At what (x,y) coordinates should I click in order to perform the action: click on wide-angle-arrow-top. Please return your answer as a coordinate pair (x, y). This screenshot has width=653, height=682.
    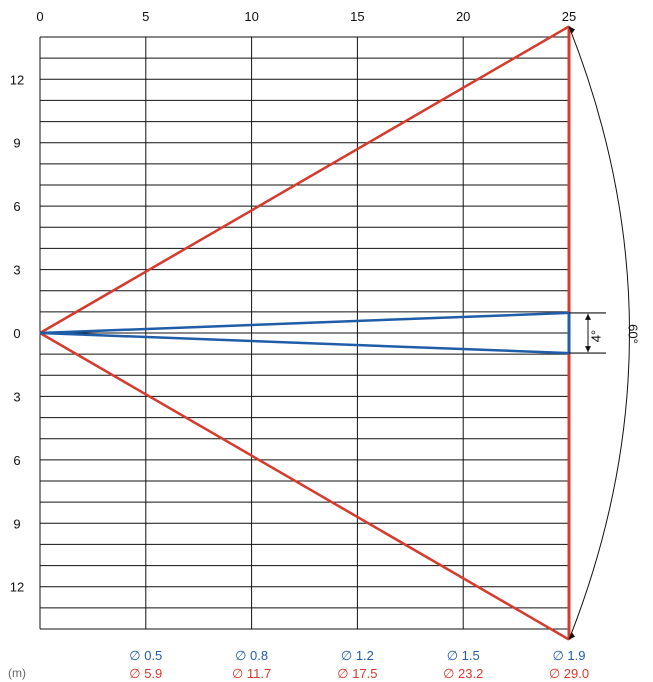
    Looking at the image, I should click on (572, 30).